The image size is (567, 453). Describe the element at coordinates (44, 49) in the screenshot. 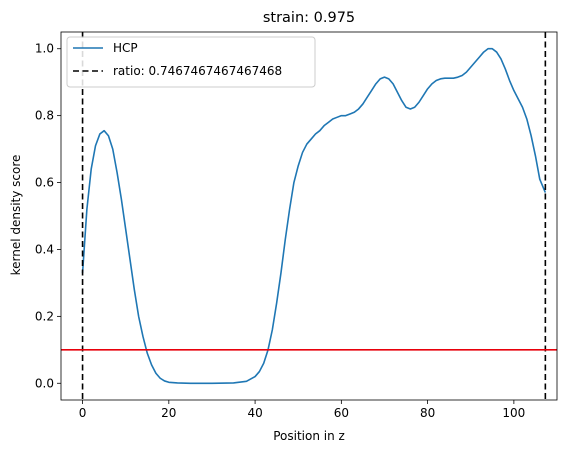

I see `y-tick-label: 1.0` at that location.